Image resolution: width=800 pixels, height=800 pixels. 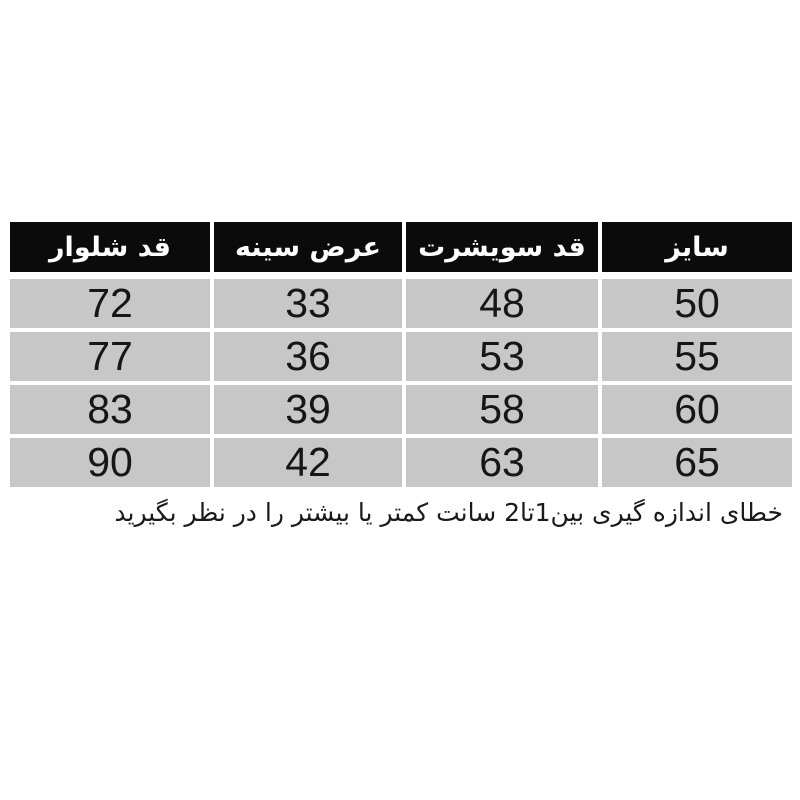 I want to click on header-cell-0: سایز, so click(x=697, y=247).